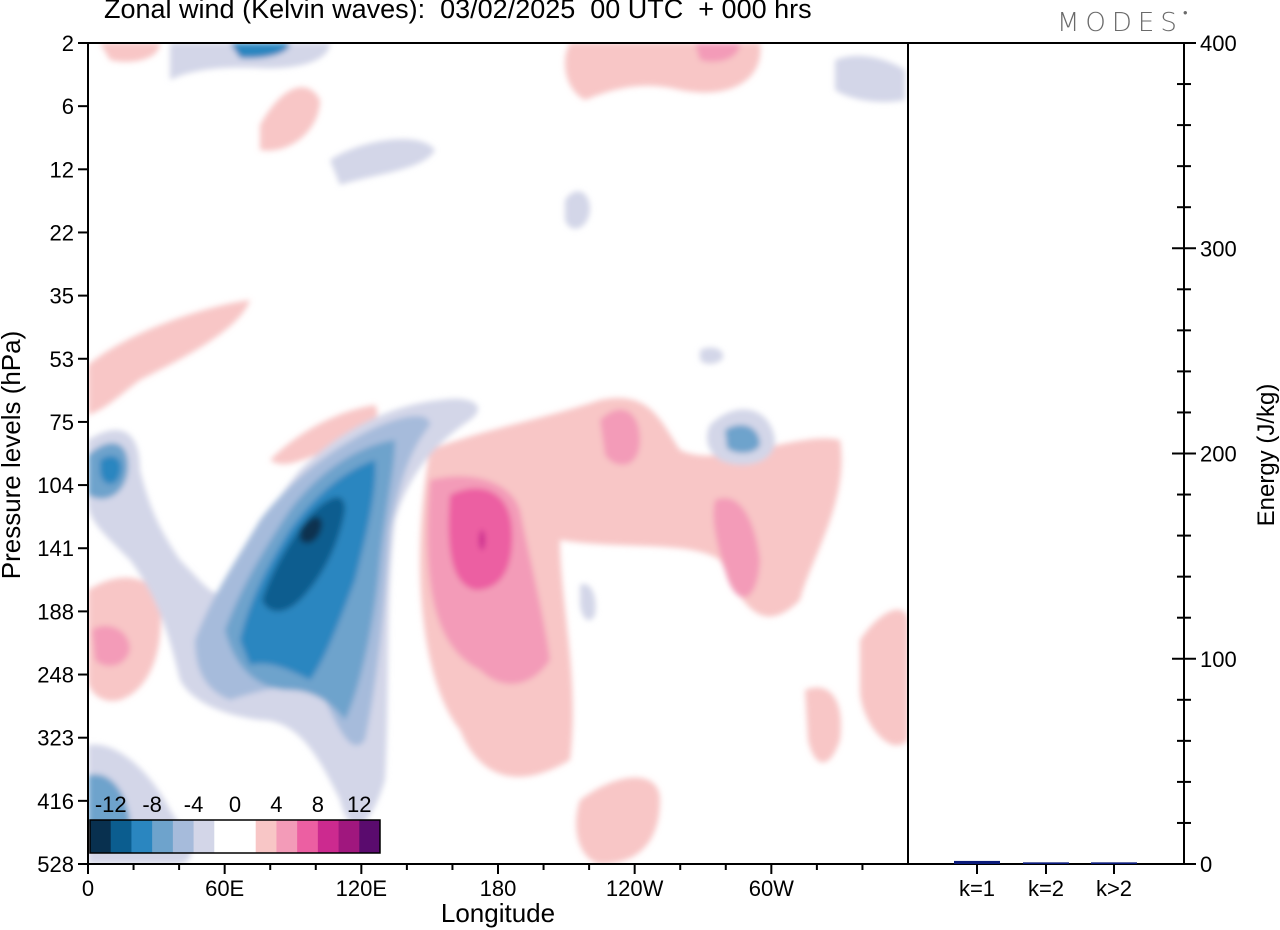  What do you see at coordinates (55, 864) in the screenshot?
I see `pressure-tick-label: 528` at bounding box center [55, 864].